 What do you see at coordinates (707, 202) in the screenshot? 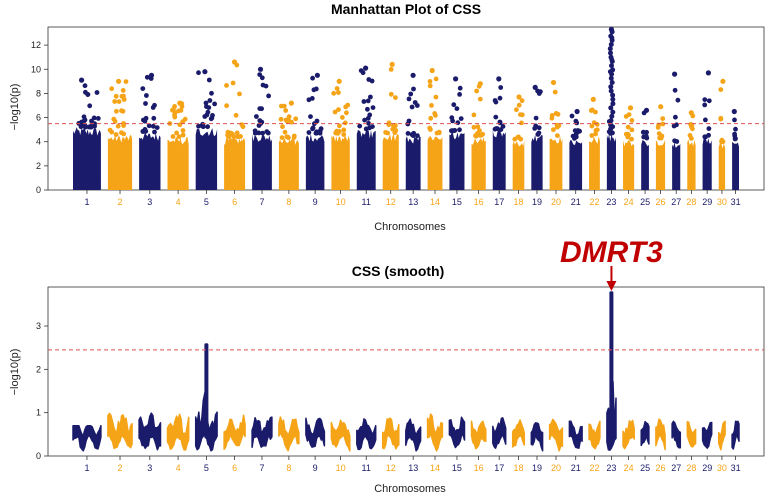
I see `x-tick-label: 29` at bounding box center [707, 202].